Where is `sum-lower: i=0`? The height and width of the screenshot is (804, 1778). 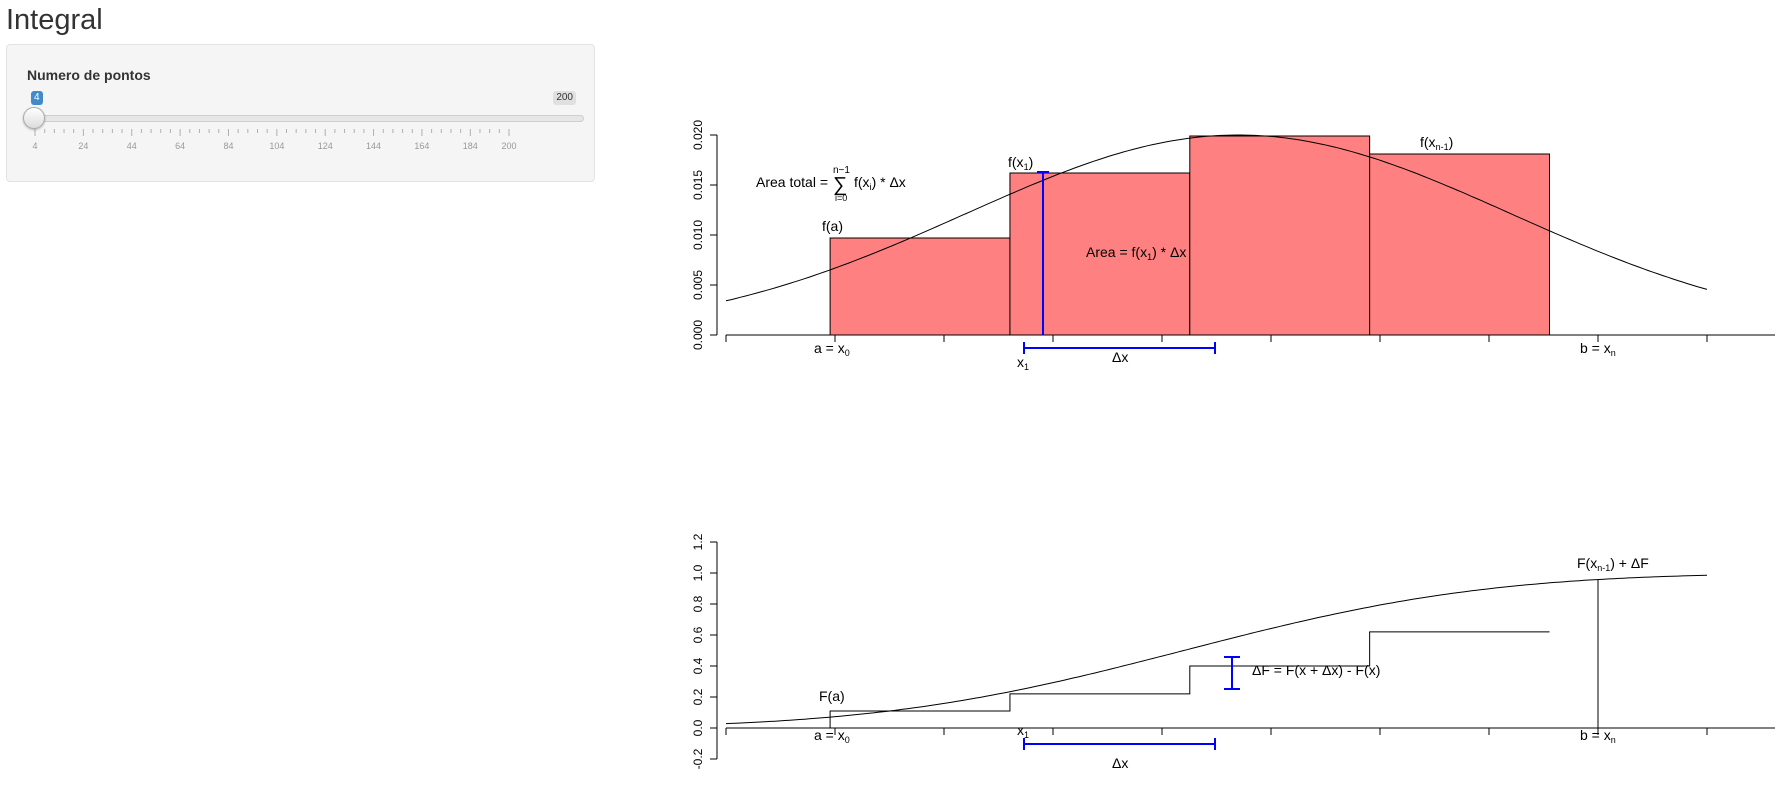 sum-lower: i=0 is located at coordinates (841, 198).